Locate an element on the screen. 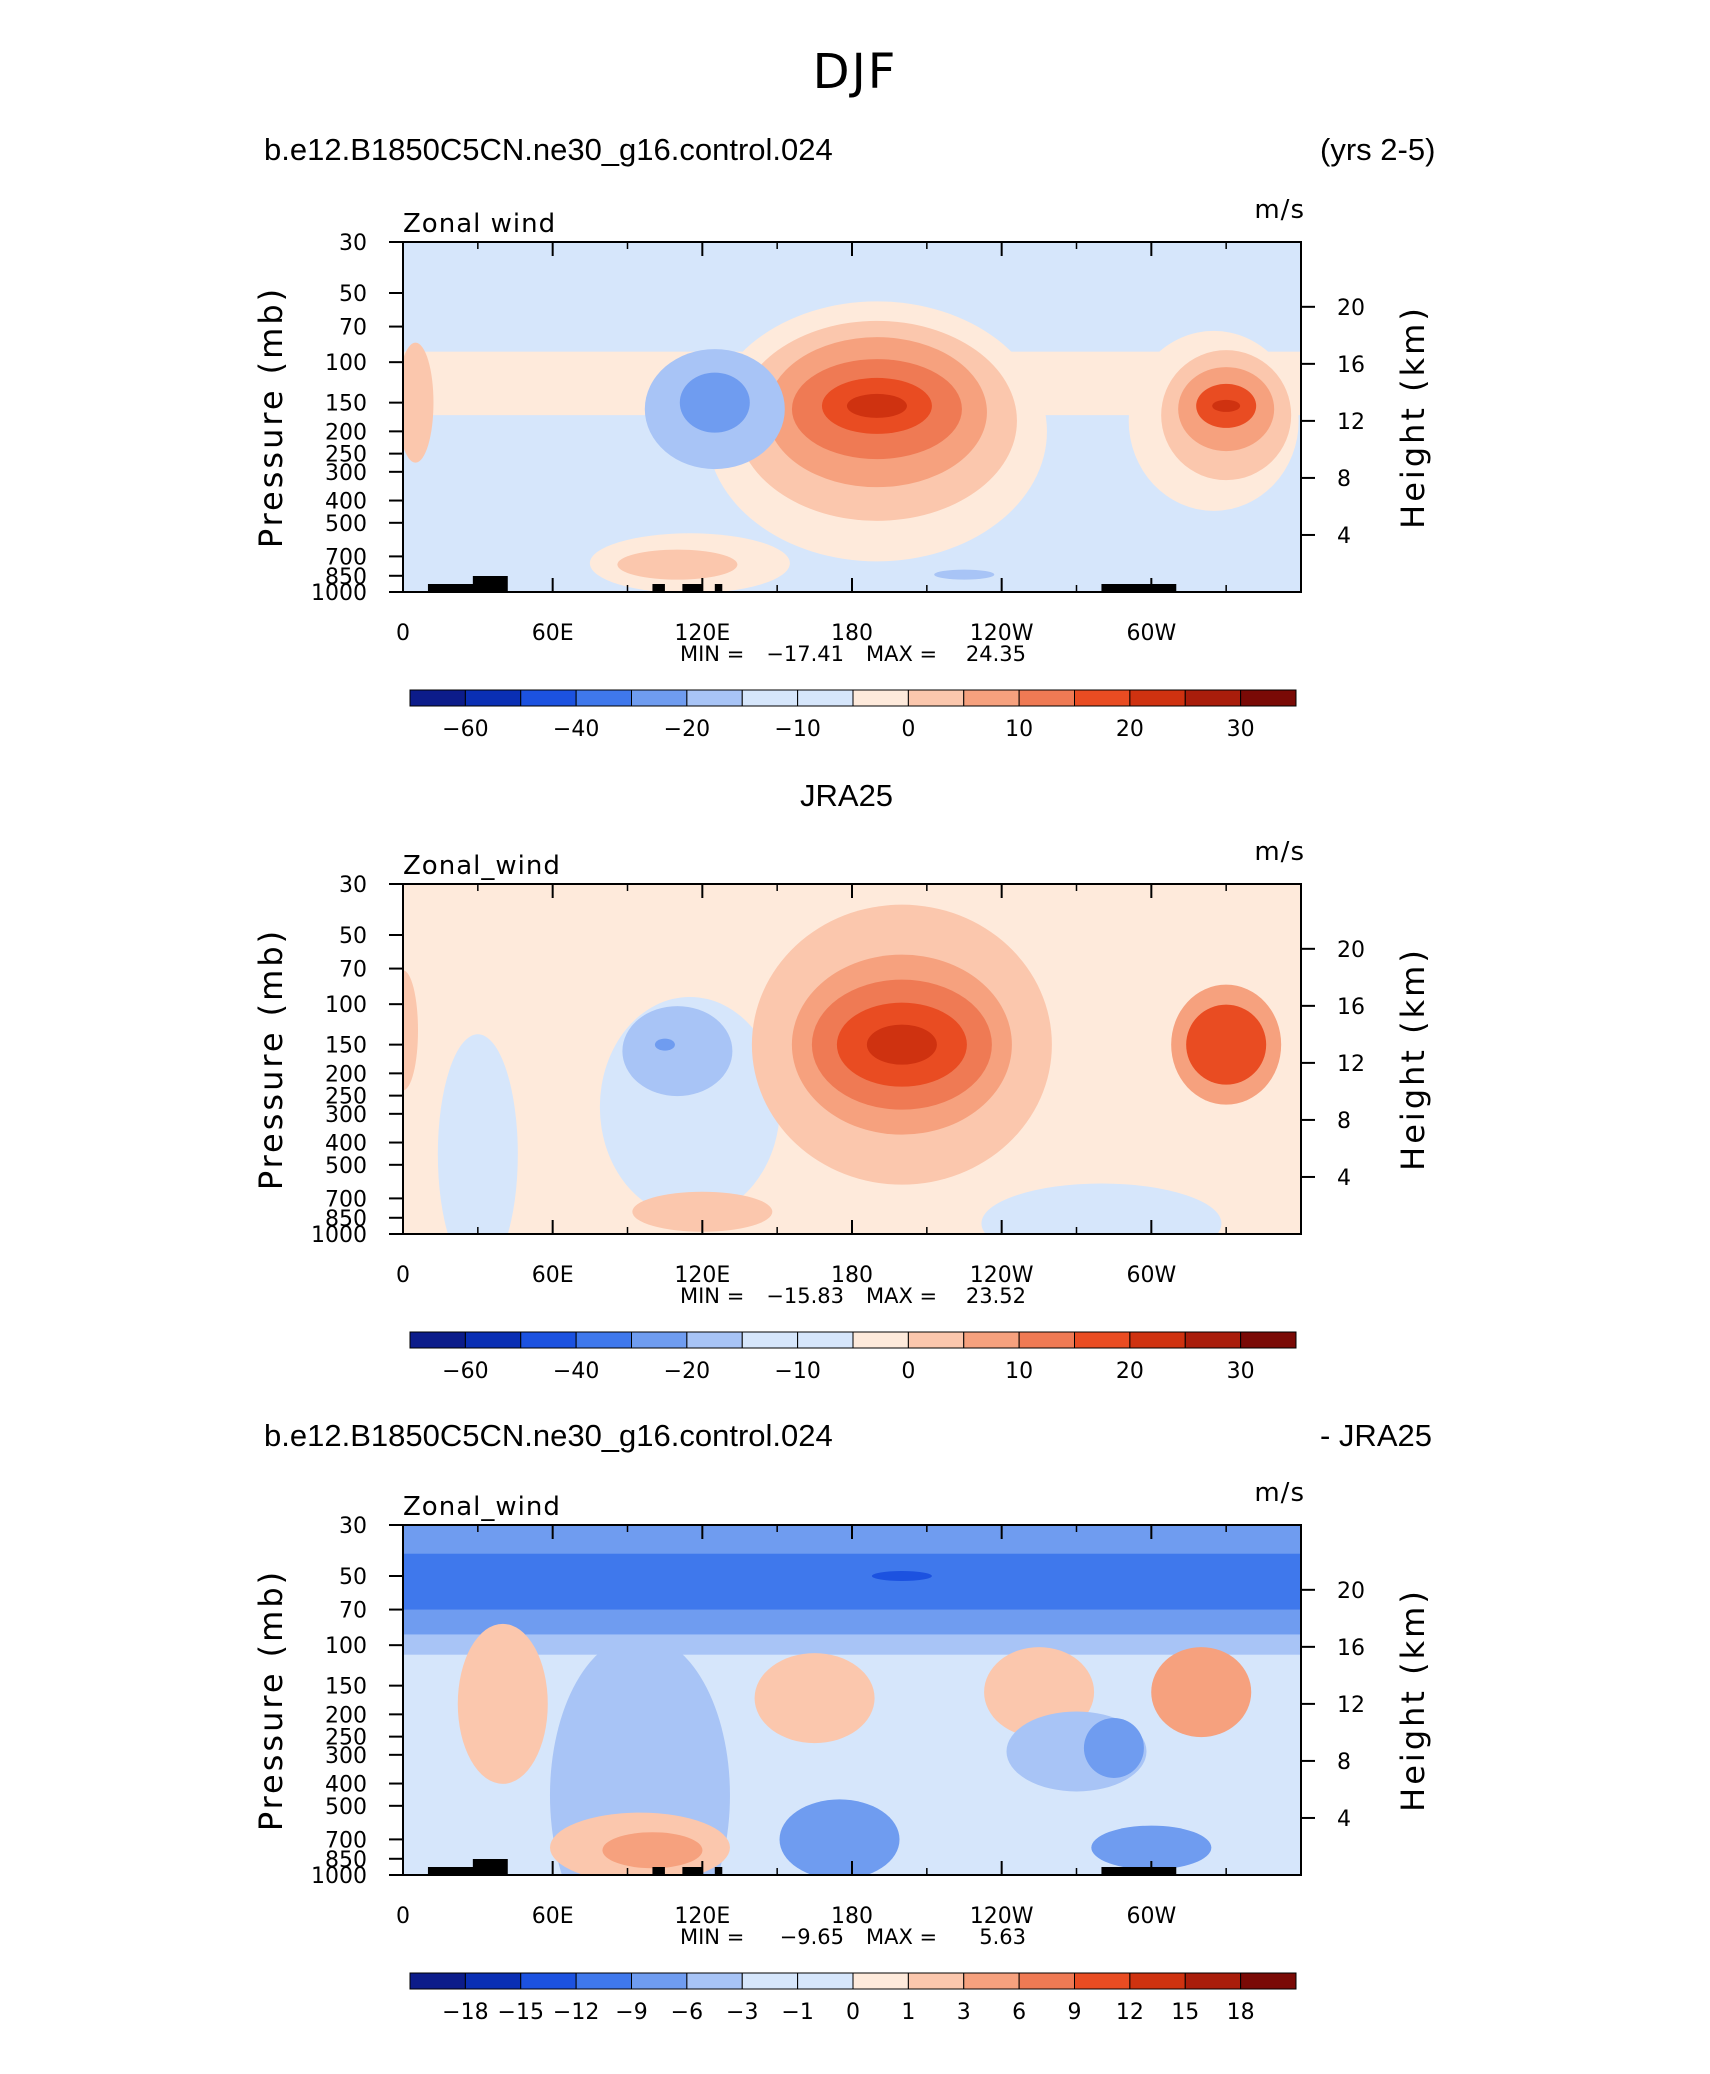 The height and width of the screenshot is (2074, 1710). colorbar-label: 3 is located at coordinates (964, 2012).